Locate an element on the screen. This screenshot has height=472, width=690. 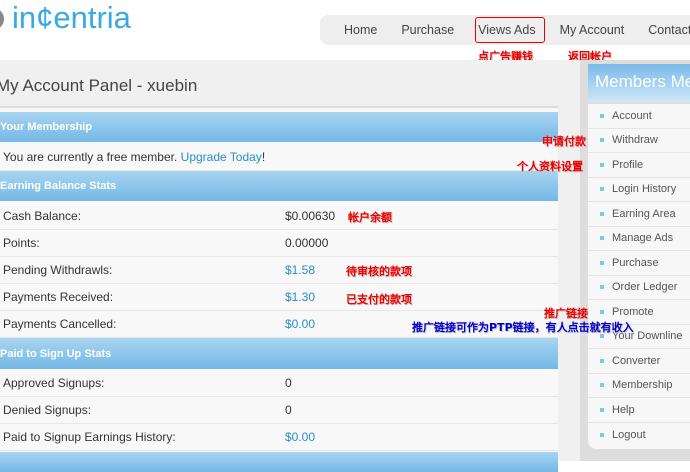
sidebar-item-account: Account is located at coordinates (639, 116).